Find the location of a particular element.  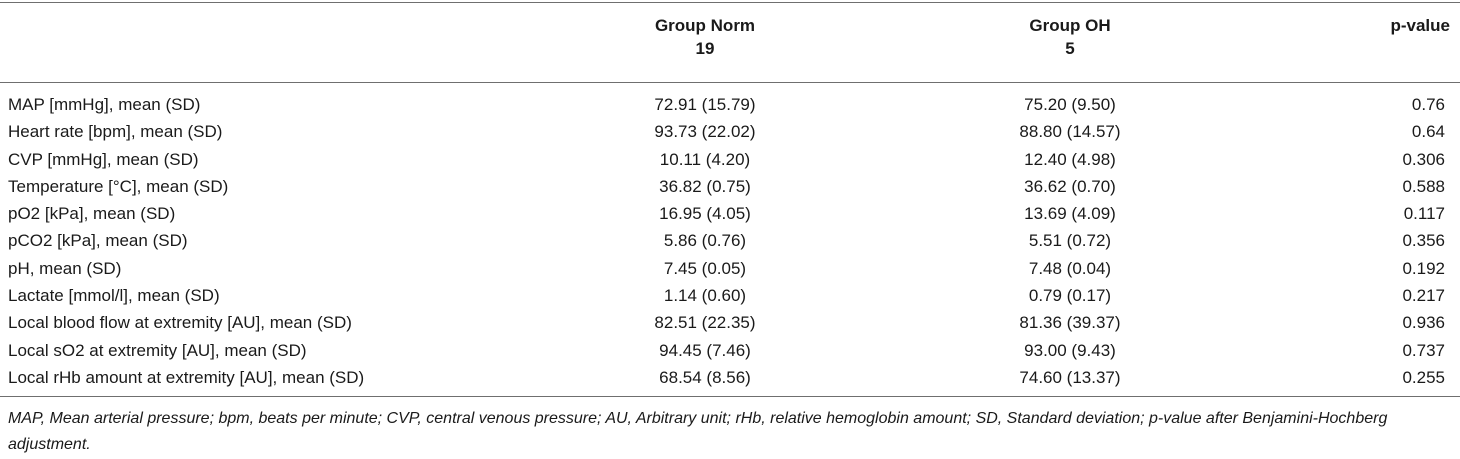

cell-pvalue: 0.64 is located at coordinates (1428, 132).